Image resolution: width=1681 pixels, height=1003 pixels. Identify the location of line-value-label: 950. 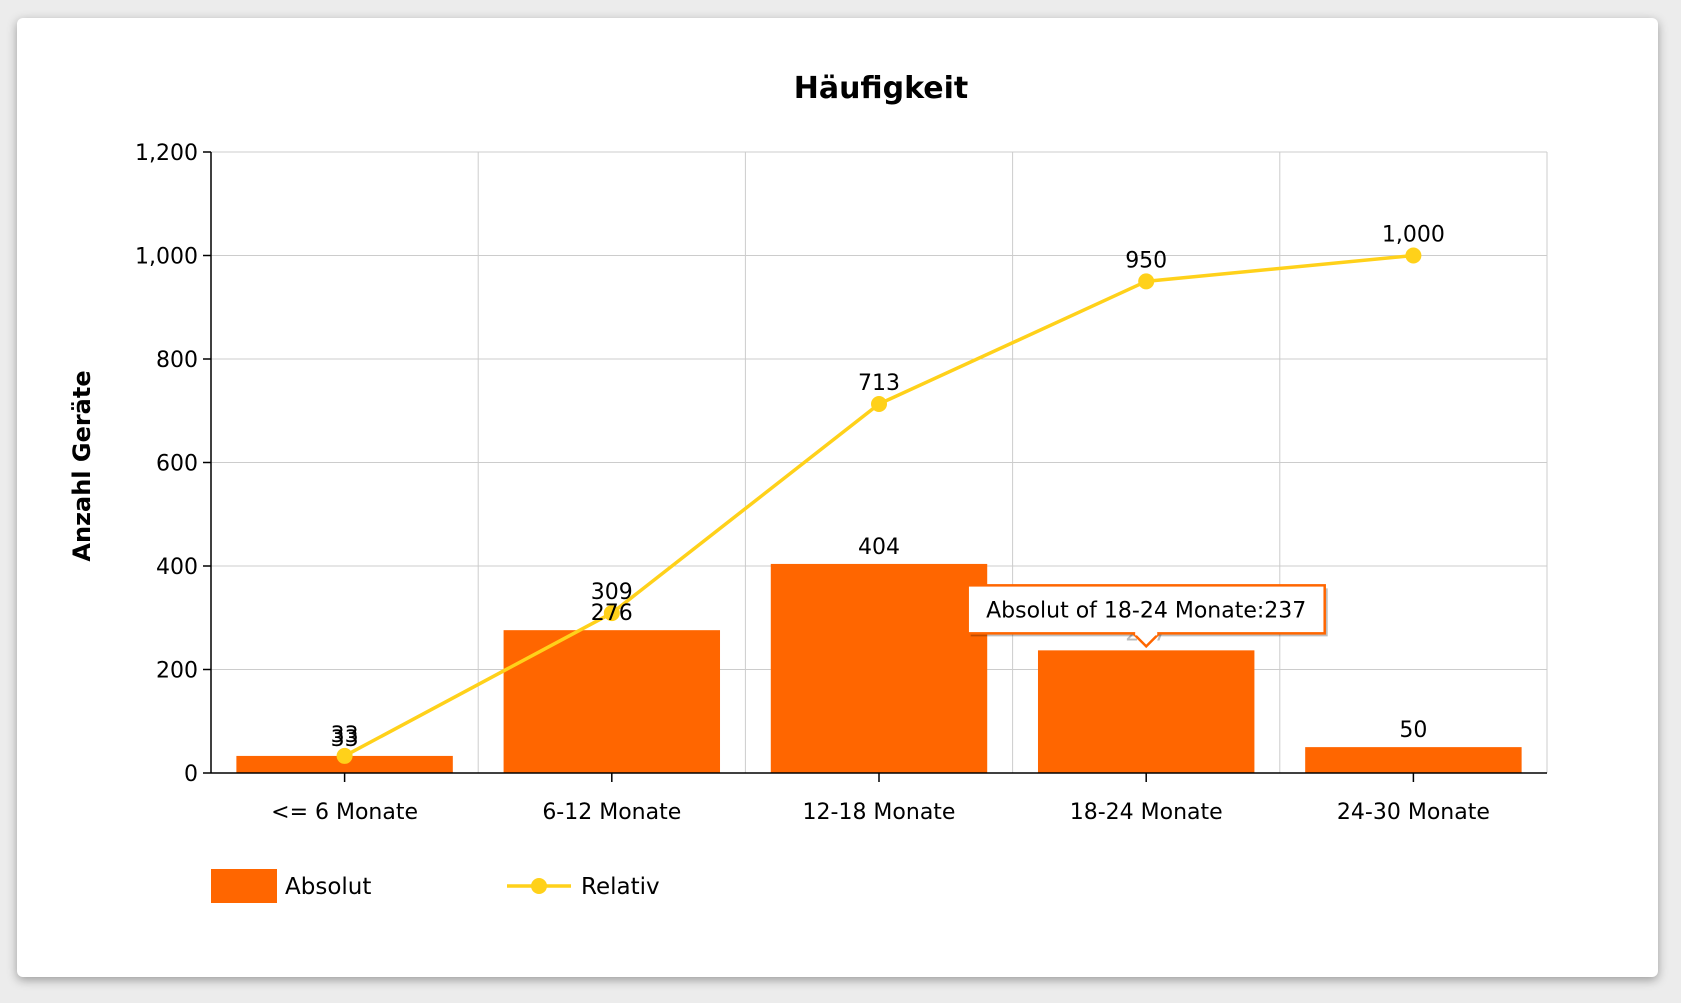
(1146, 260).